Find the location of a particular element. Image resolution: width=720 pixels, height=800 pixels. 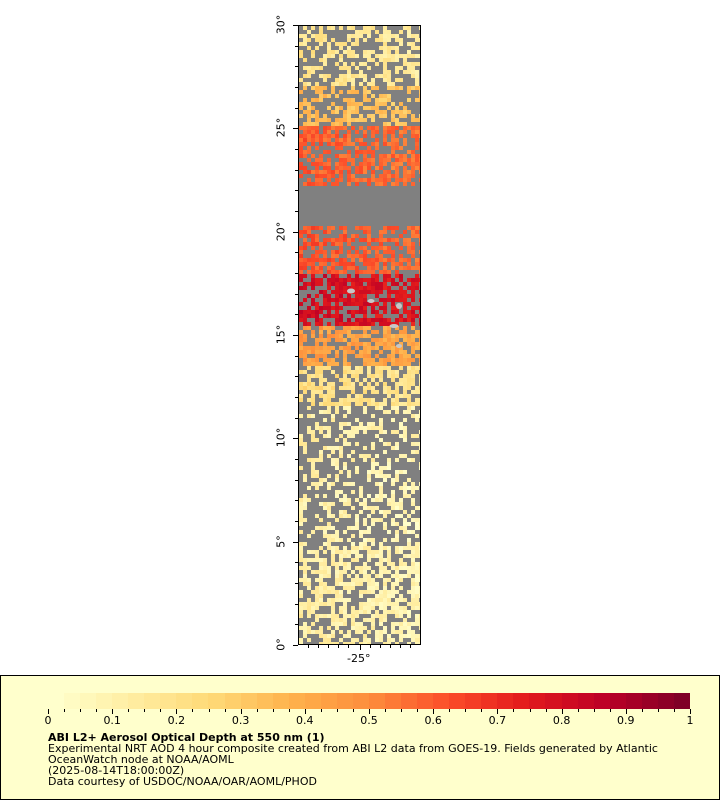

lat-tick-label: 20° is located at coordinates (281, 231).